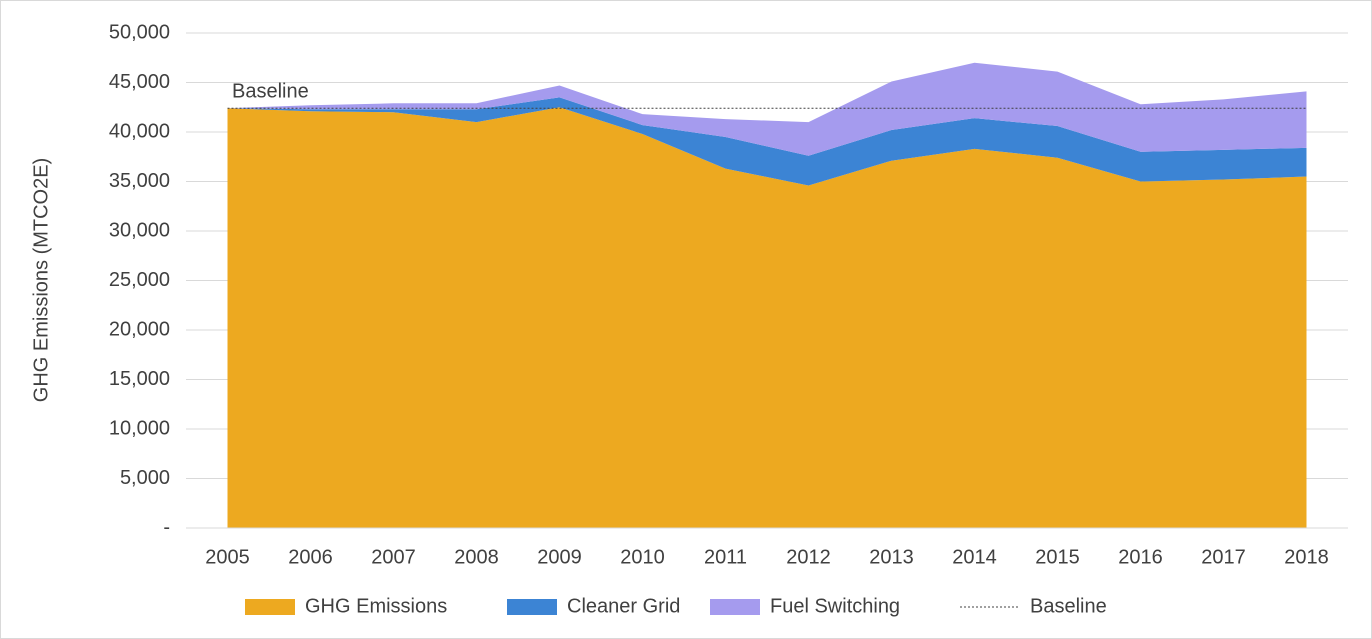 The height and width of the screenshot is (639, 1372). What do you see at coordinates (835, 606) in the screenshot?
I see `legend-label: Fuel Switching` at bounding box center [835, 606].